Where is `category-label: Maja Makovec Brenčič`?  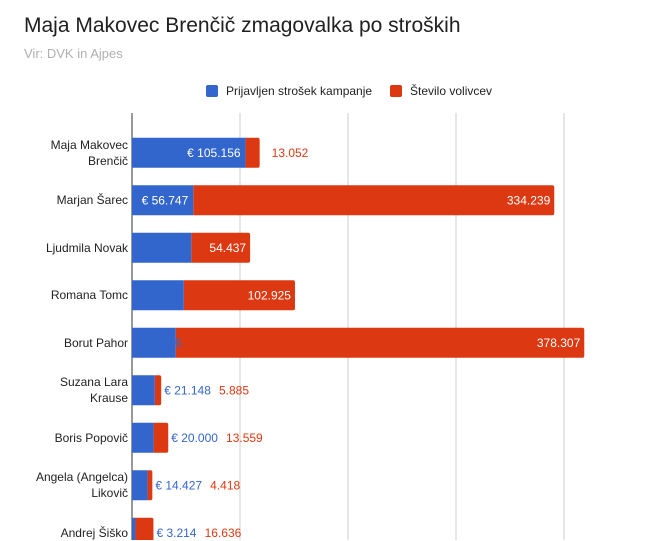 category-label: Maja Makovec Brenčič is located at coordinates (69, 153).